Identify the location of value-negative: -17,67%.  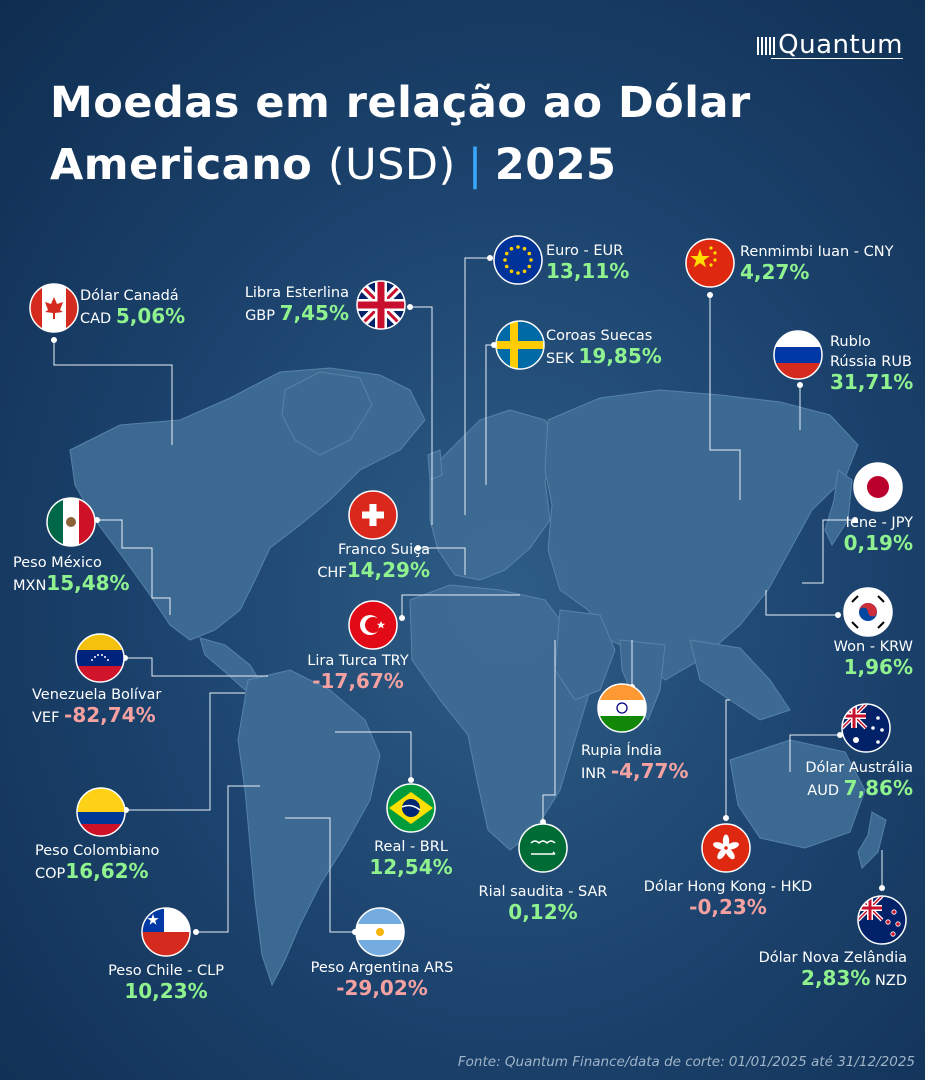
(358, 681).